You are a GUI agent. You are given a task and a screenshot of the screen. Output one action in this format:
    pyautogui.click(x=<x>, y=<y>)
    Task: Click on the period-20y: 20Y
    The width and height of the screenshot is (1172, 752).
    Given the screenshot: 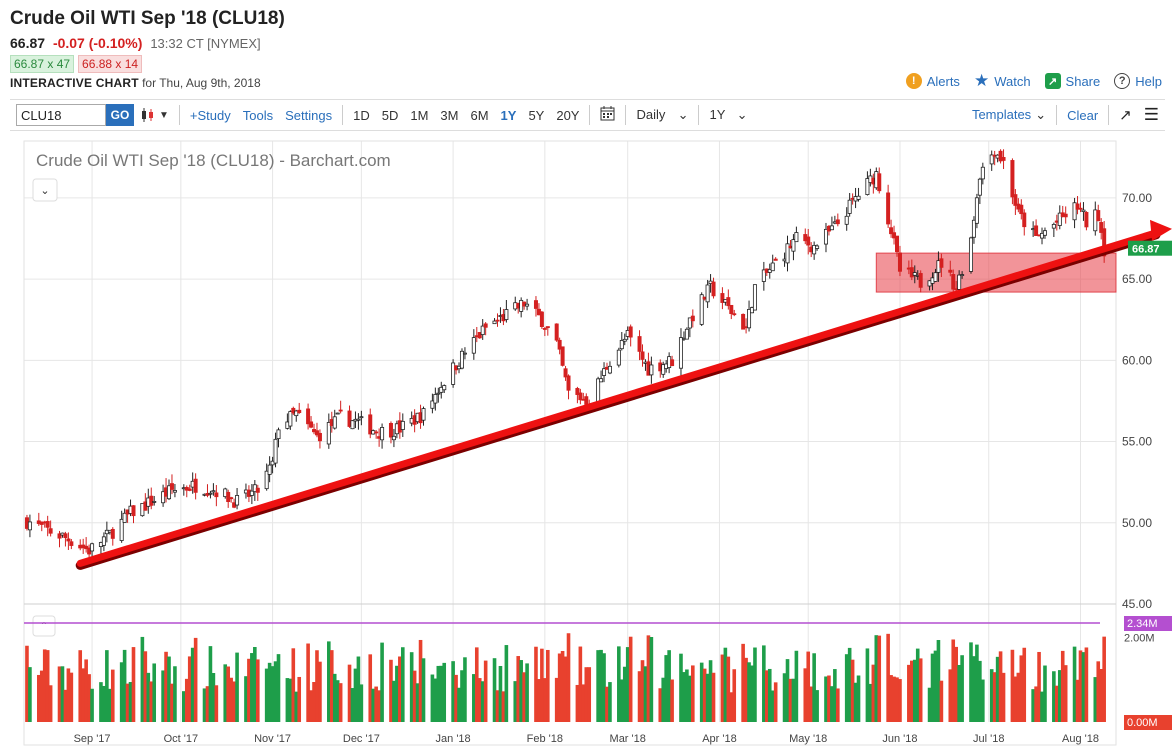 What is the action you would take?
    pyautogui.click(x=568, y=115)
    